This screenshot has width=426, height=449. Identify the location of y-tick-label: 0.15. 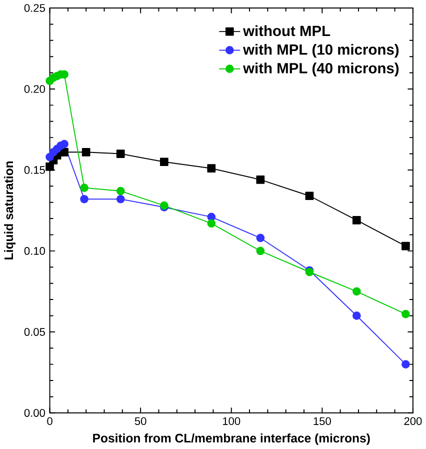
(34, 170).